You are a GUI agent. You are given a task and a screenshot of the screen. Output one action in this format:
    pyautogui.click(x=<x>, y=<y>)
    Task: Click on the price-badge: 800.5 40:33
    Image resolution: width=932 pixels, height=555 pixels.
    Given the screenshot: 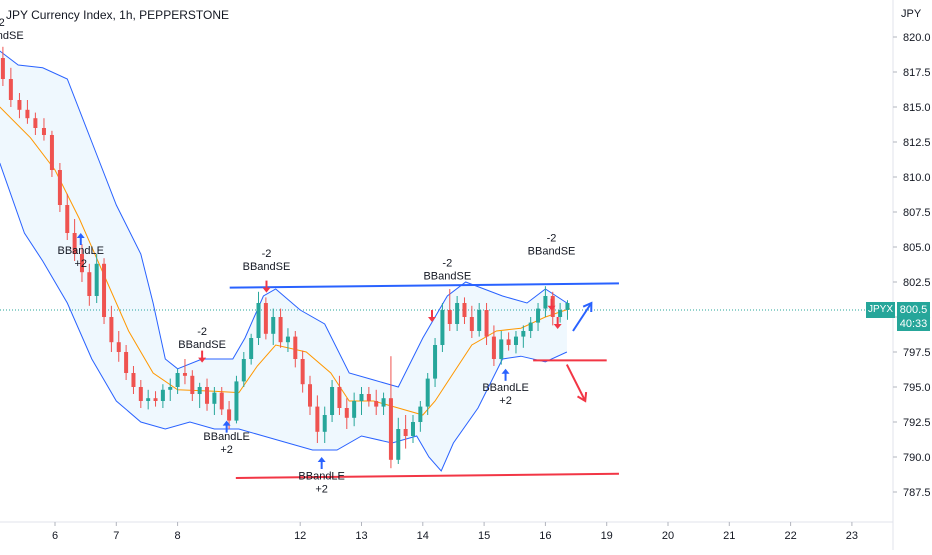 What is the action you would take?
    pyautogui.click(x=913, y=316)
    